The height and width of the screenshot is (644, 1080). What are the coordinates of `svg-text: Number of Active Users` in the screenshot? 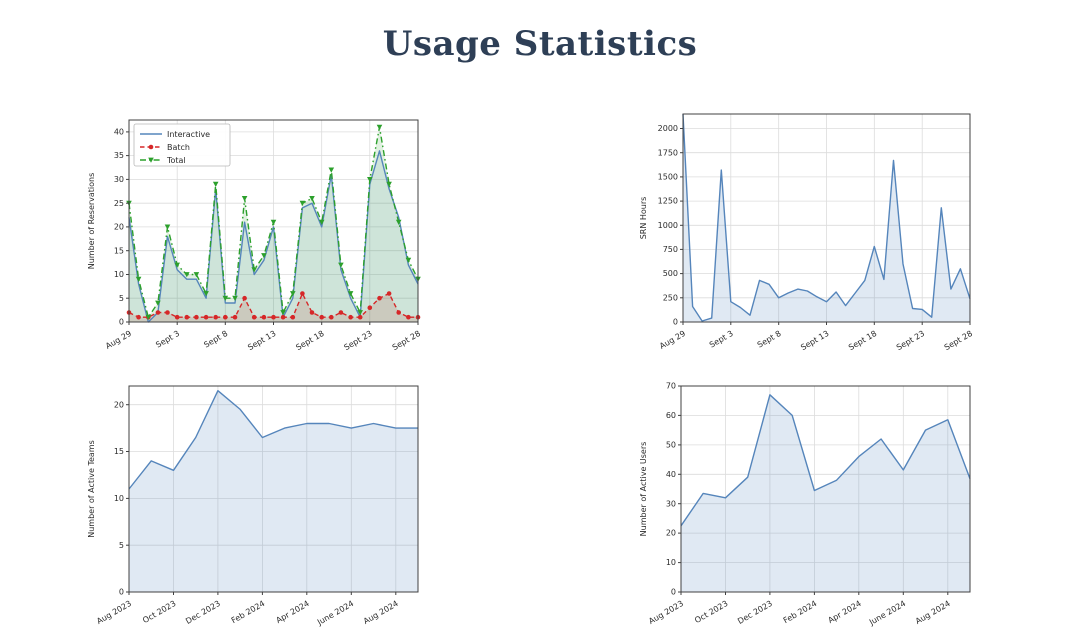 It's located at (643, 489).